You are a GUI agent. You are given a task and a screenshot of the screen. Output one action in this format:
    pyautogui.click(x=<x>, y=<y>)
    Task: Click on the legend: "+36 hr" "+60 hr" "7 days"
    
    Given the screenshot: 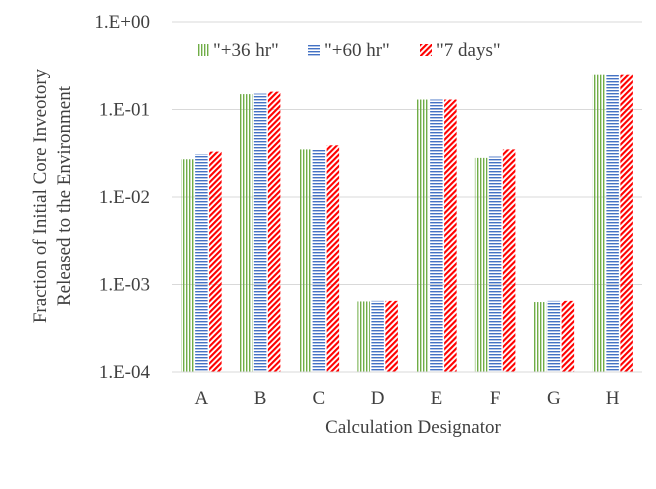 What is the action you would take?
    pyautogui.click(x=349, y=50)
    